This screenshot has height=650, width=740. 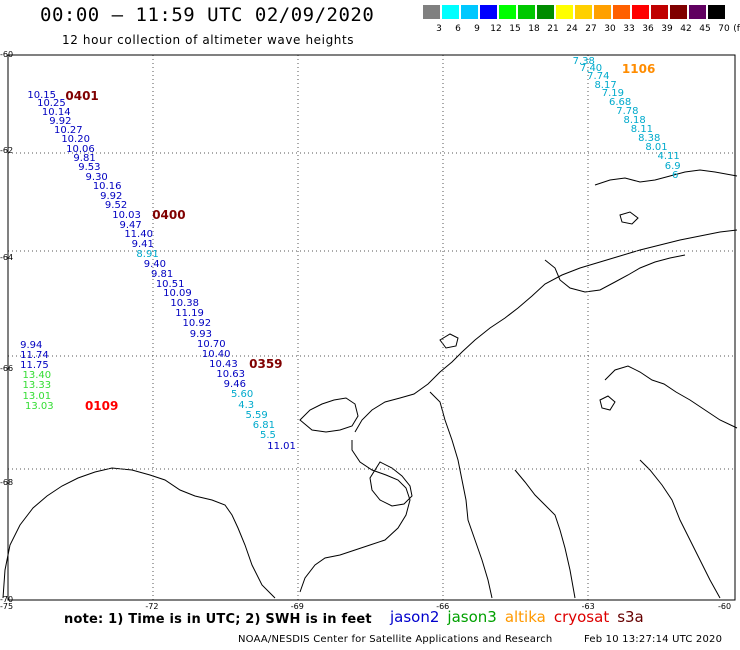 What do you see at coordinates (39, 406) in the screenshot?
I see `wave-height-value: 13.03` at bounding box center [39, 406].